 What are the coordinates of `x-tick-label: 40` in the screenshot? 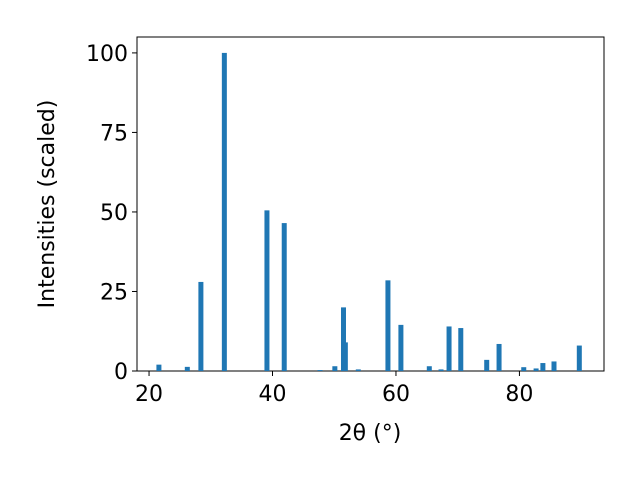 It's located at (273, 394).